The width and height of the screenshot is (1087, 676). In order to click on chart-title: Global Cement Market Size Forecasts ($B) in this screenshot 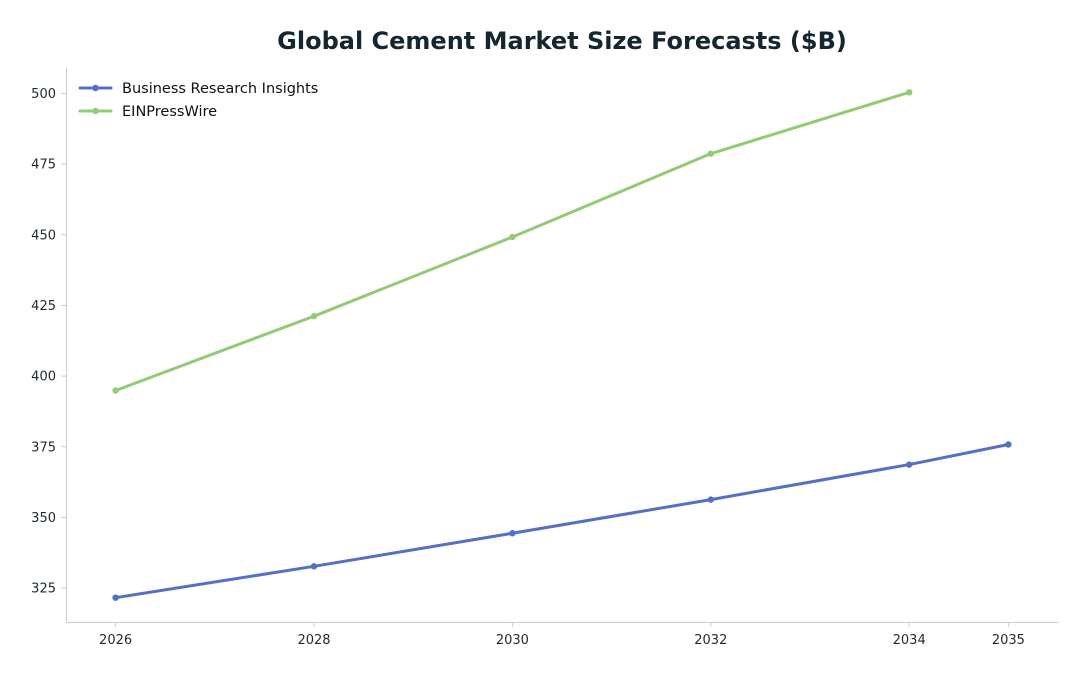, I will do `click(562, 41)`.